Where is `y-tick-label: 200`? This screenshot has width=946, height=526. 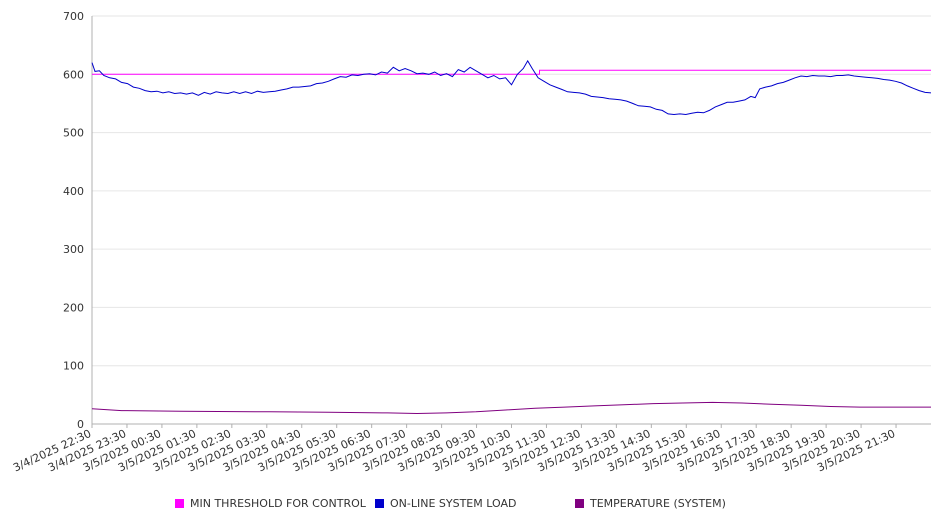 y-tick-label: 200 is located at coordinates (73, 307).